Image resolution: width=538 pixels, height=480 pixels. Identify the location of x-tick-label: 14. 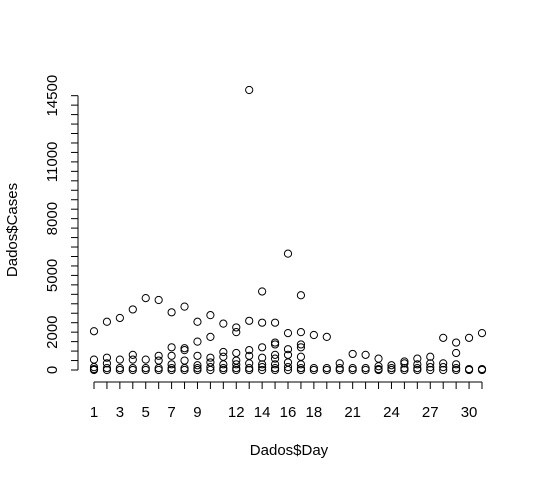
(262, 412).